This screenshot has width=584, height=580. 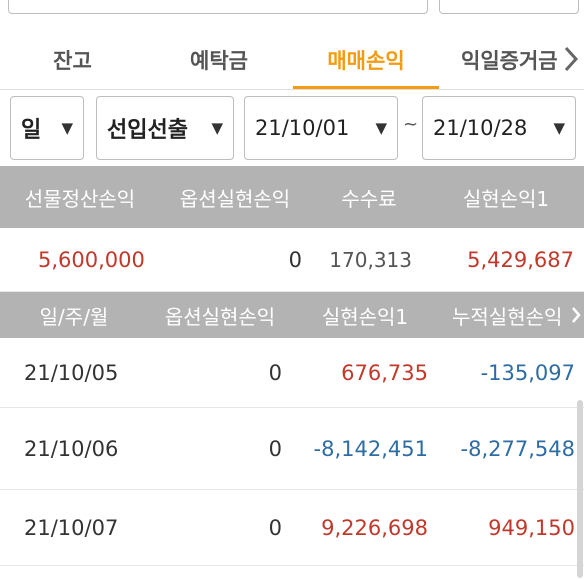 I want to click on date-from-select: 21/10/01 ▼, so click(x=321, y=128).